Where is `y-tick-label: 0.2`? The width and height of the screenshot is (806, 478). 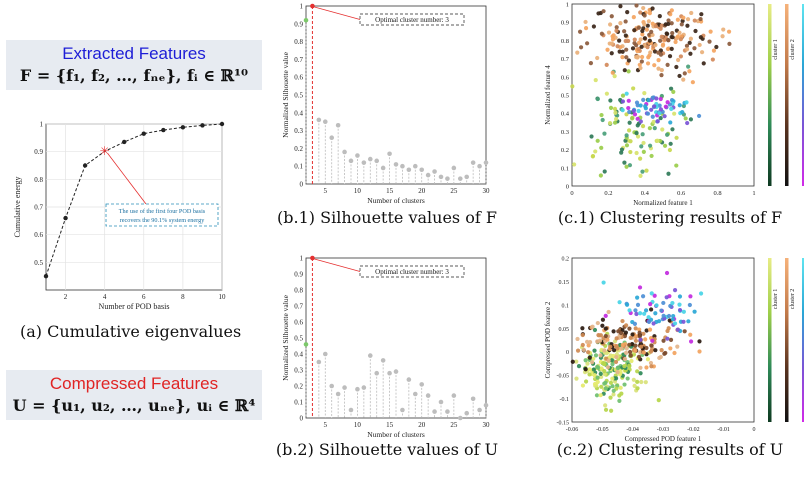
y-tick-label: 0.2 is located at coordinates (298, 149).